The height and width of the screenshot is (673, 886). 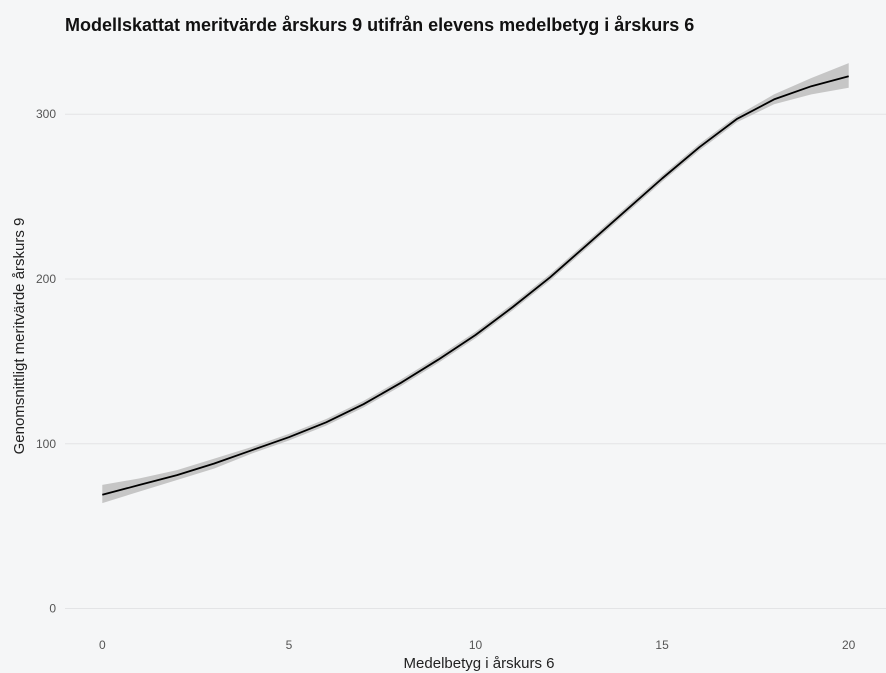 I want to click on y-axis-ticks: 0 100 200 300, so click(x=46, y=361).